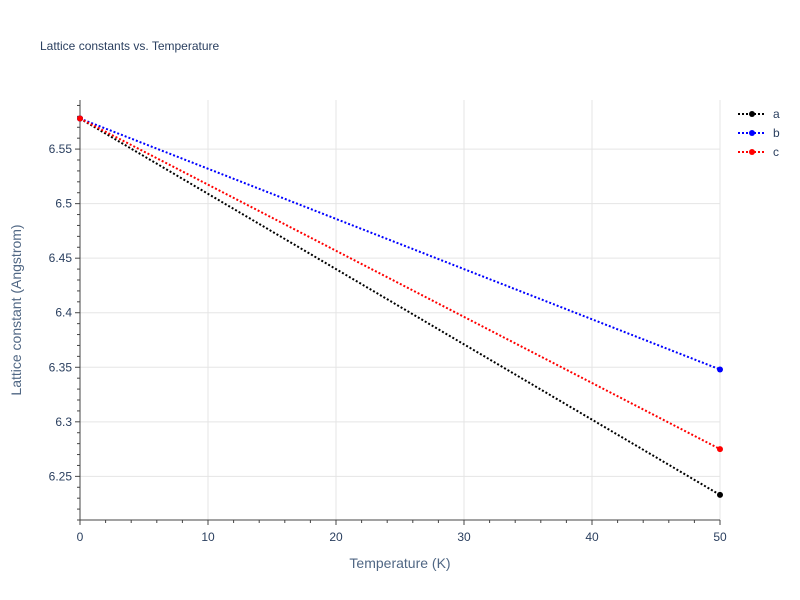 The image size is (800, 600). I want to click on legend-marker-a, so click(752, 114).